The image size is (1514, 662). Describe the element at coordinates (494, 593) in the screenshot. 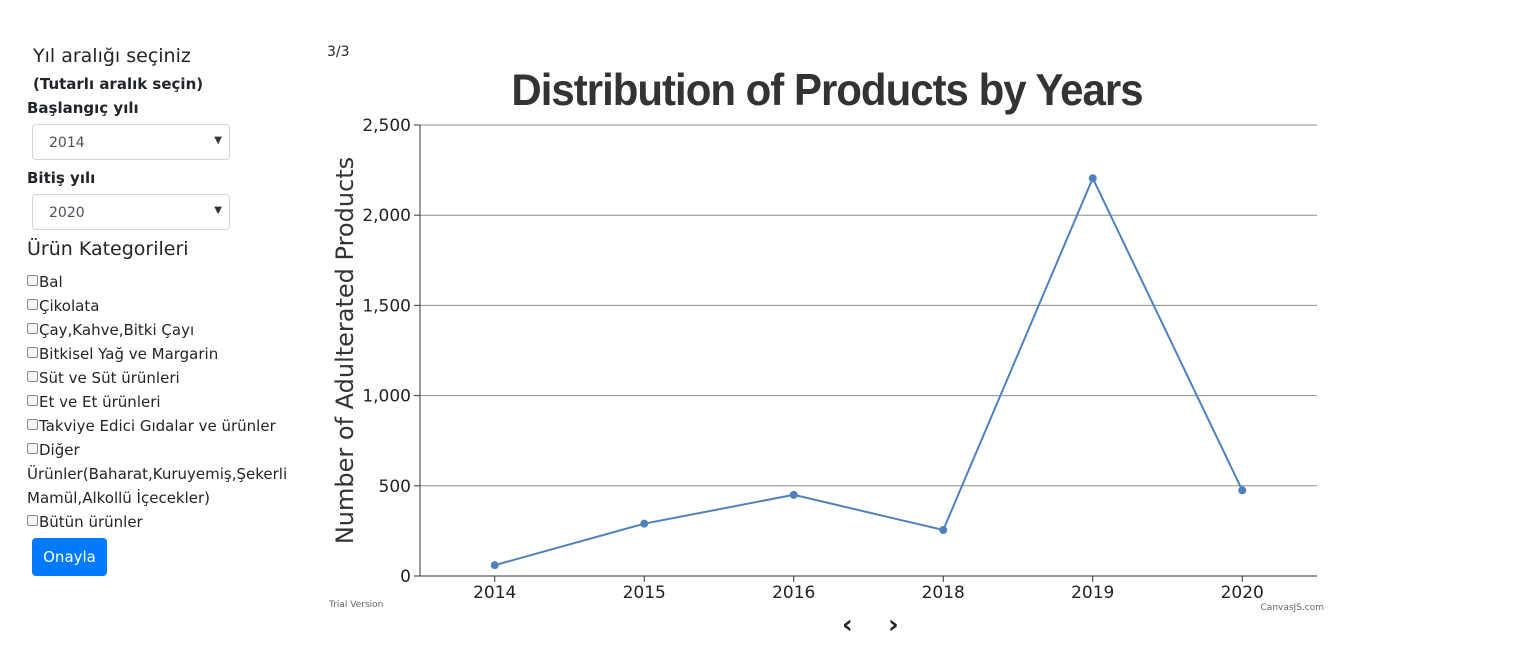

I see `x-tick-label: 2014` at that location.